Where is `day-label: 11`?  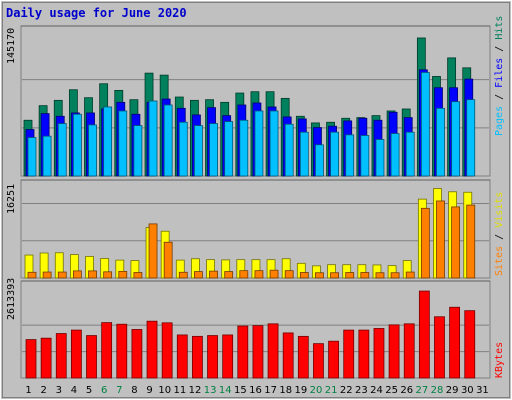
day-label: 11 is located at coordinates (179, 390).